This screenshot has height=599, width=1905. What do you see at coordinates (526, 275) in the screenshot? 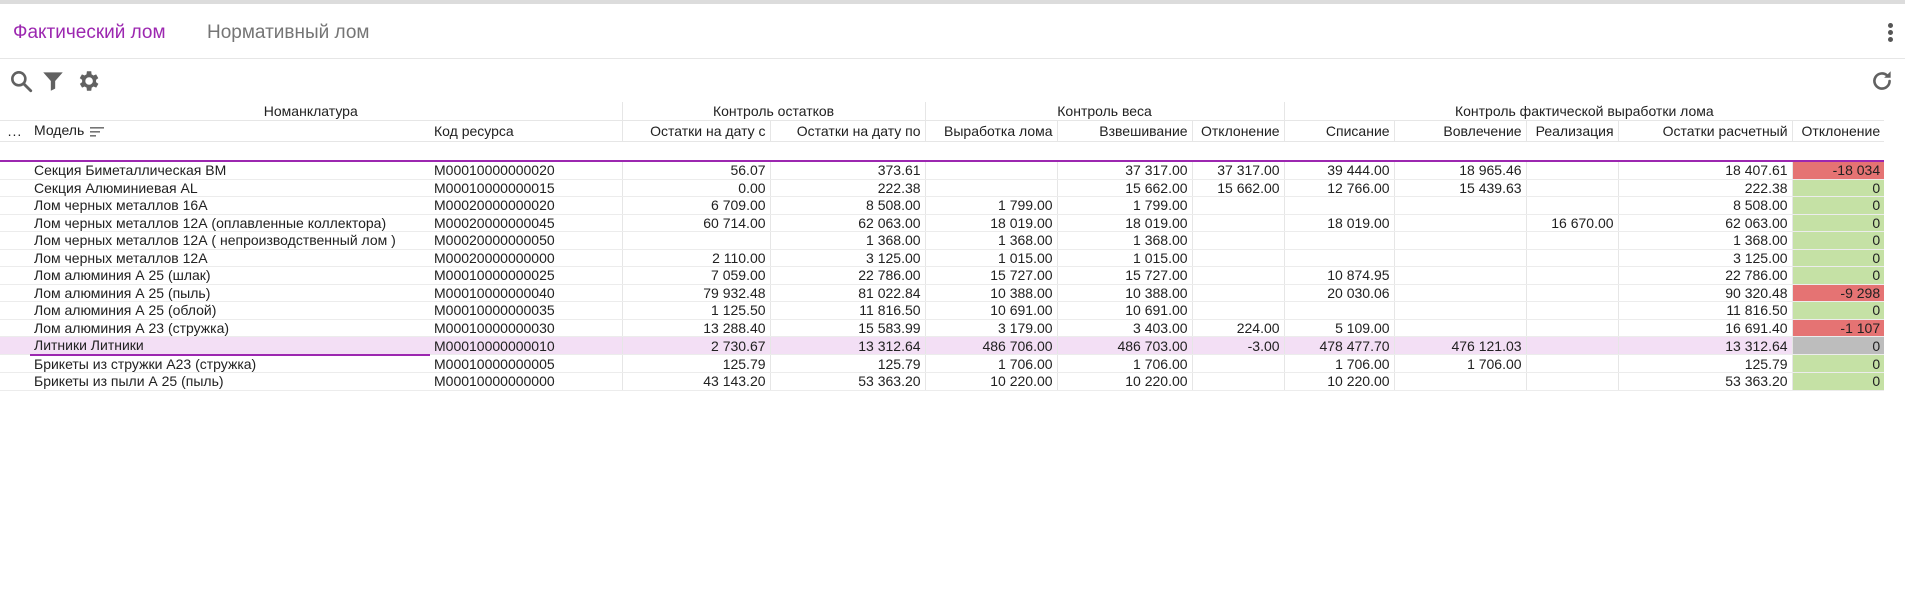
I see `cell-resource-code: M00010000000025` at bounding box center [526, 275].